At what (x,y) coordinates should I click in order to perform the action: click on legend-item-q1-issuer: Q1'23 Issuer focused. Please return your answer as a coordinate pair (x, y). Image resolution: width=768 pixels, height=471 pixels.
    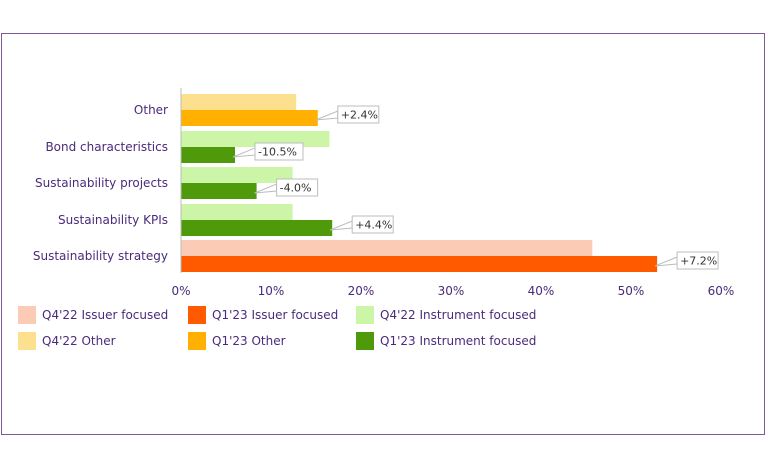
    Looking at the image, I should click on (263, 315).